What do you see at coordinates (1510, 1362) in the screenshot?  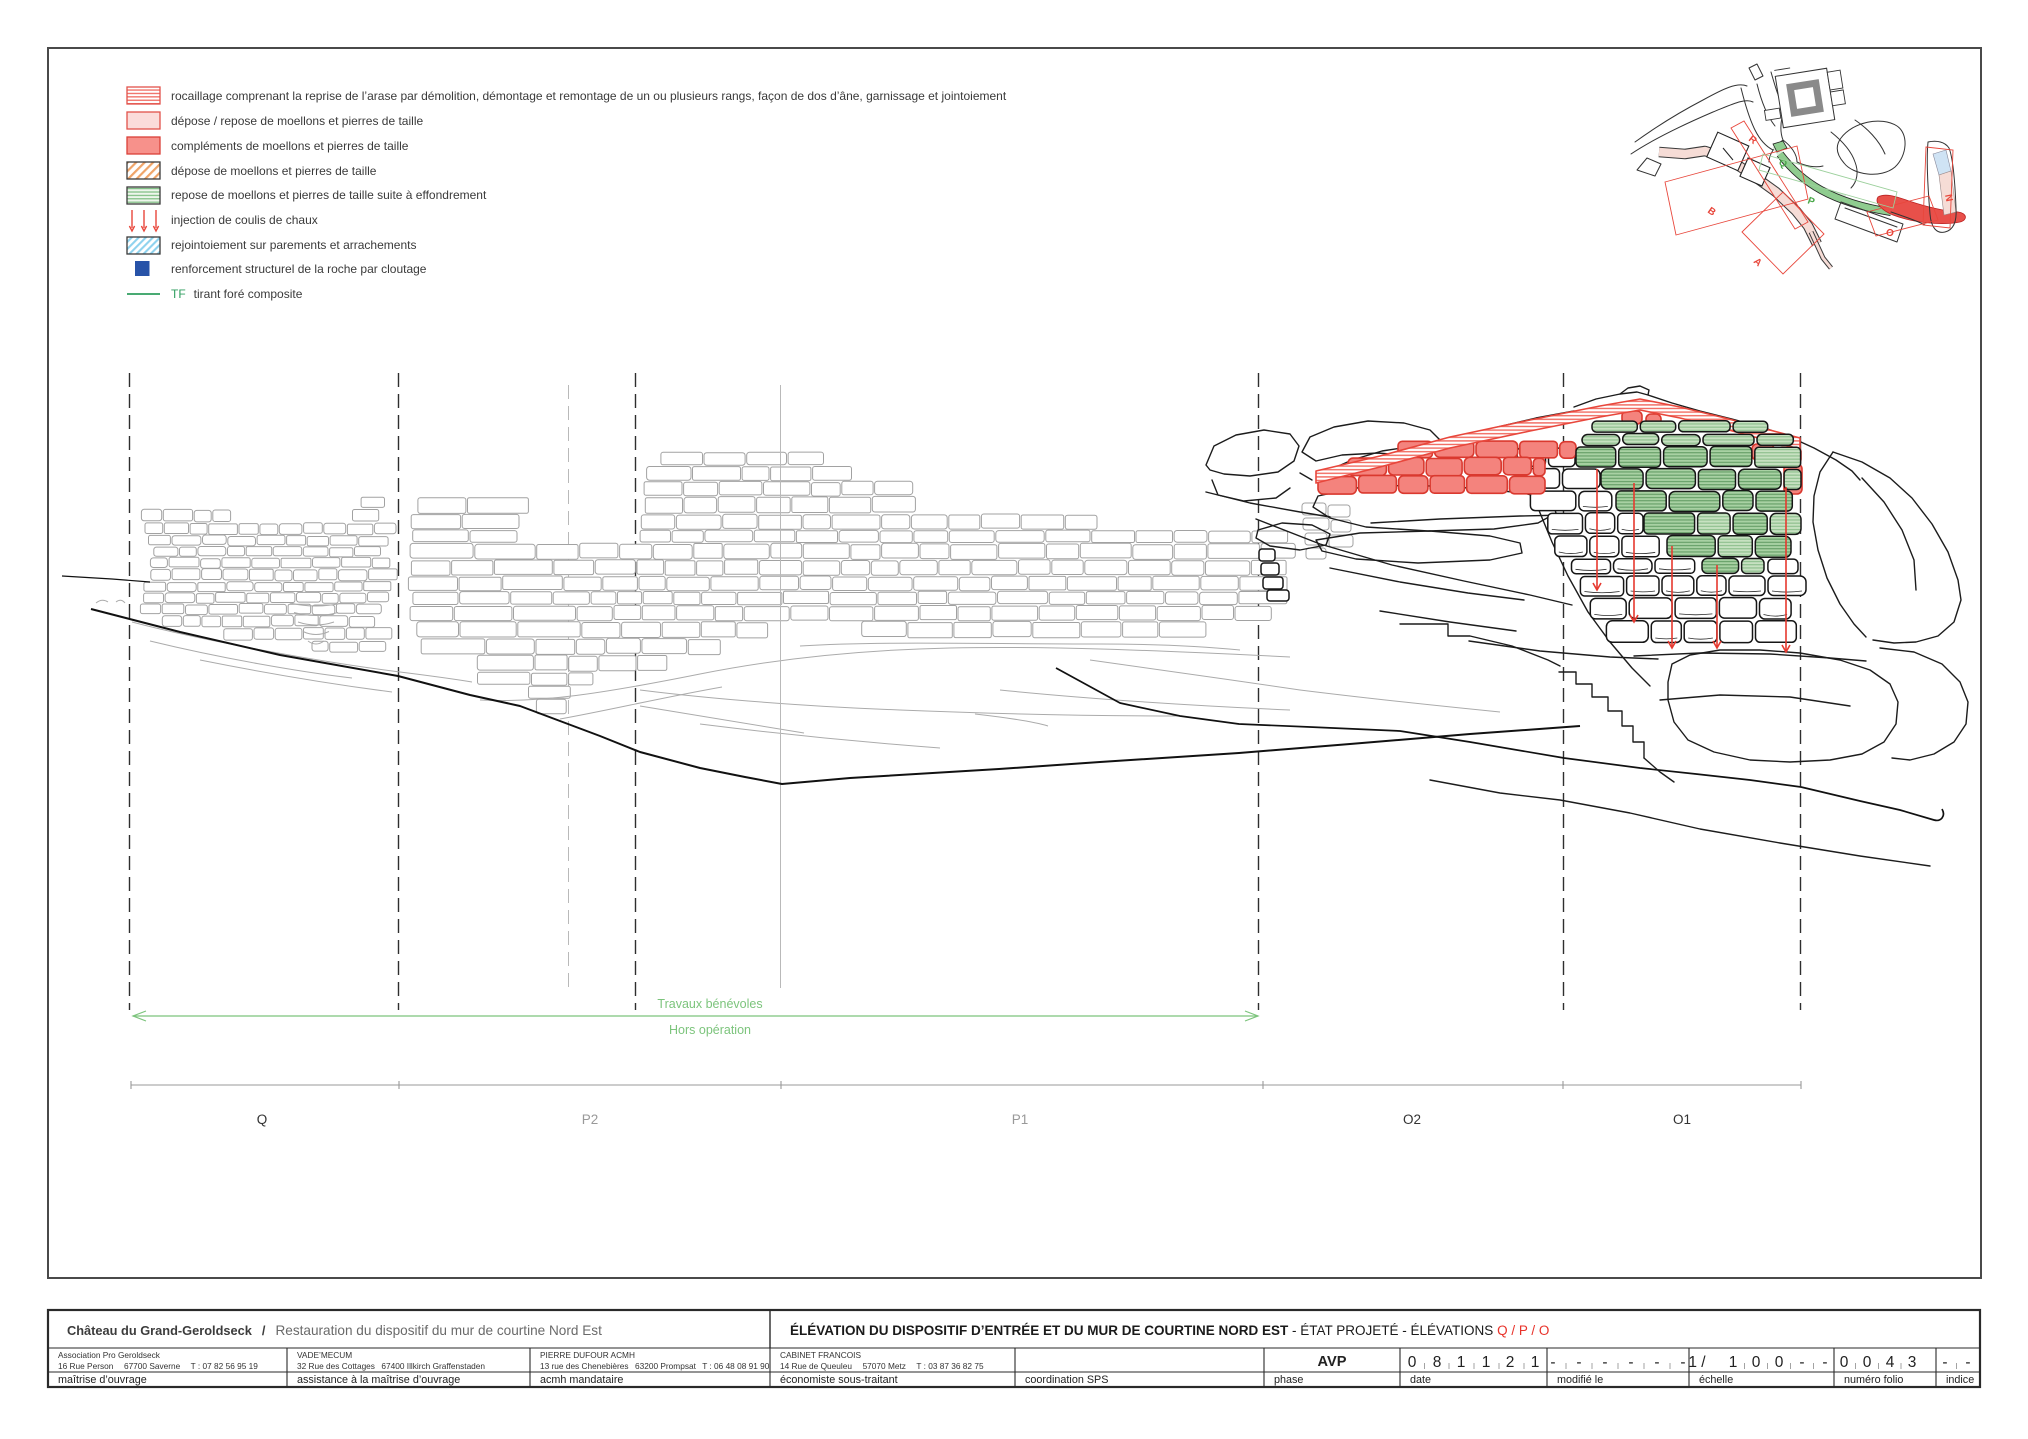 I see `svg-text: 2` at bounding box center [1510, 1362].